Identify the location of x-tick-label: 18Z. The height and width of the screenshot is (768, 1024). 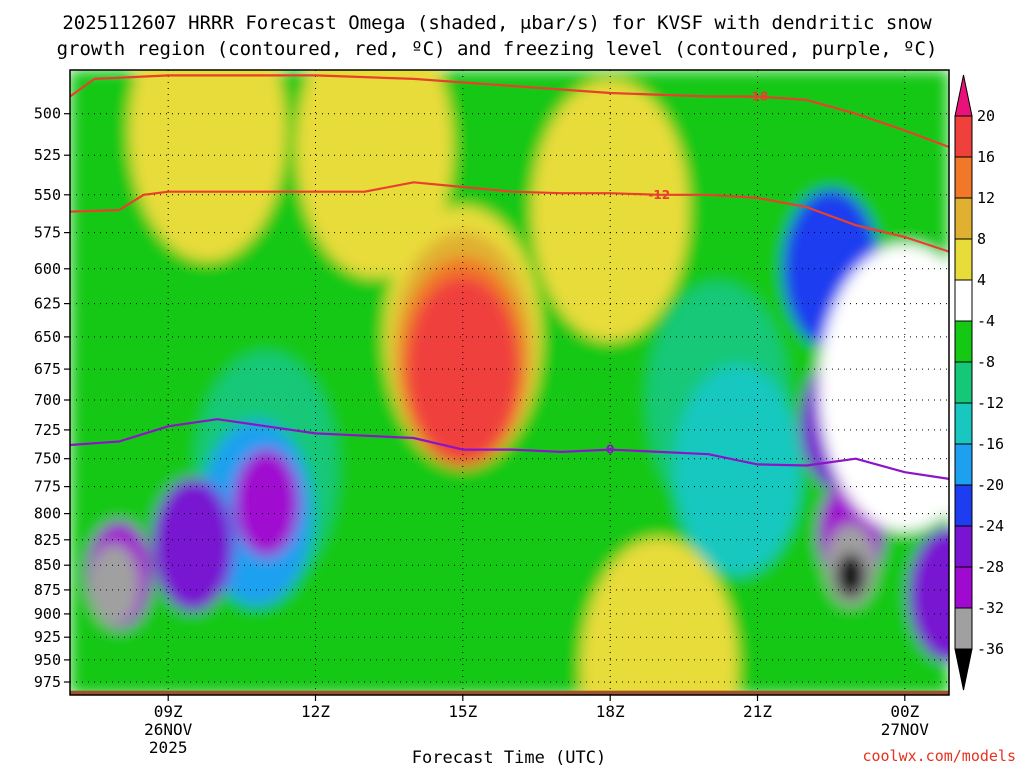
(610, 711).